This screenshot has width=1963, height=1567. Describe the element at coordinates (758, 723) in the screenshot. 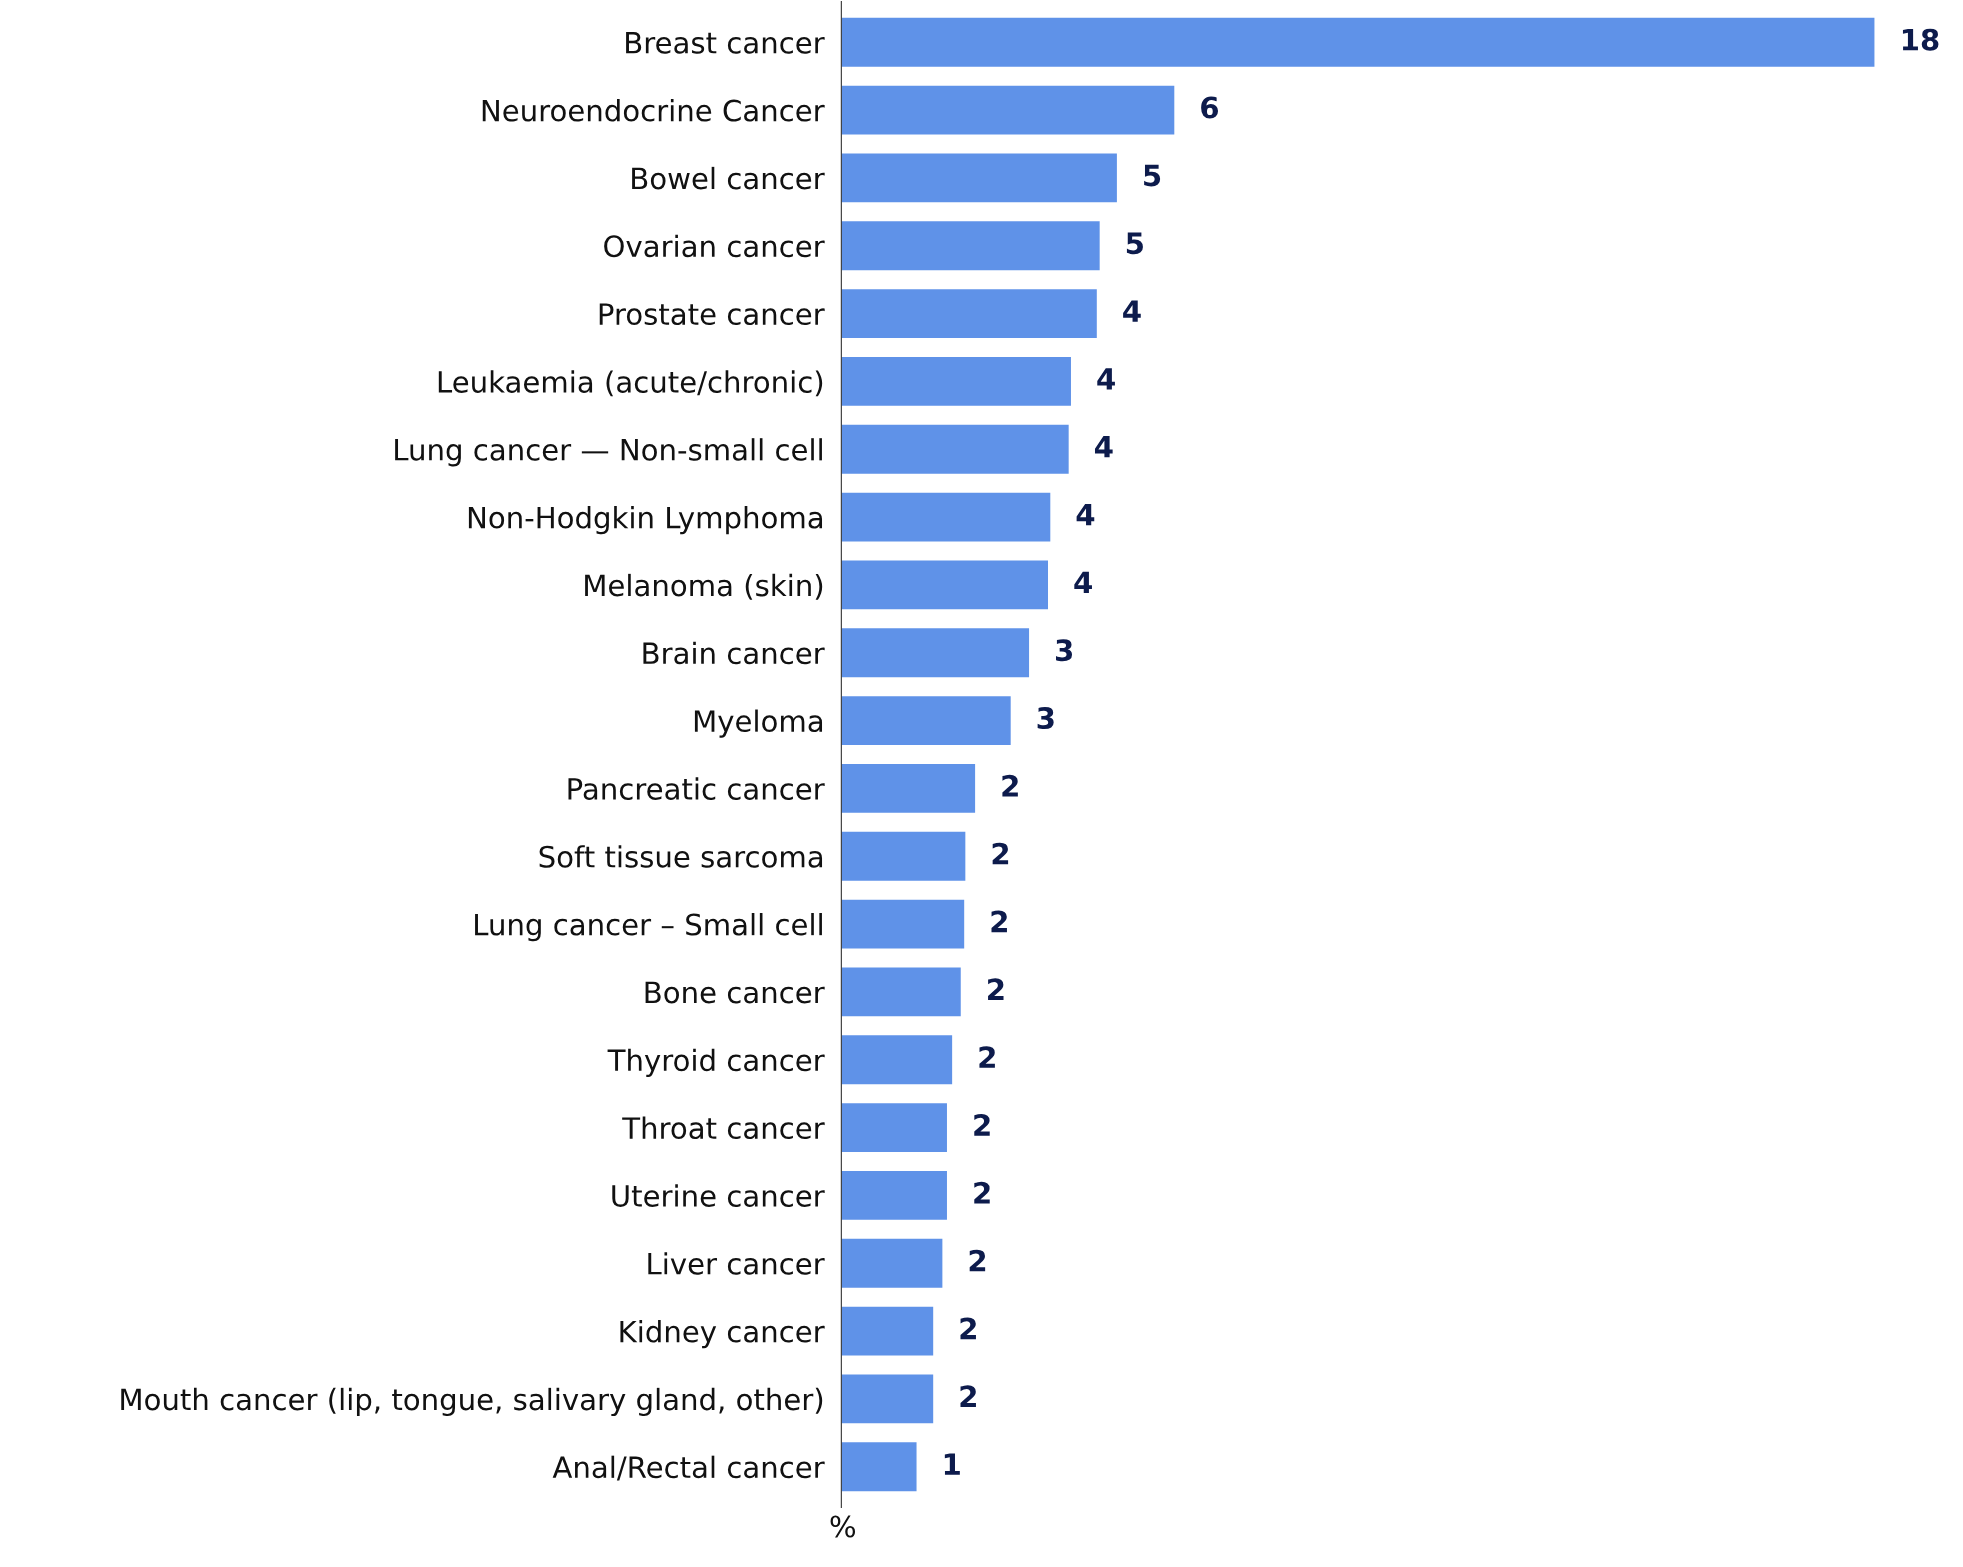

I see `y-tick-label: Myeloma` at that location.